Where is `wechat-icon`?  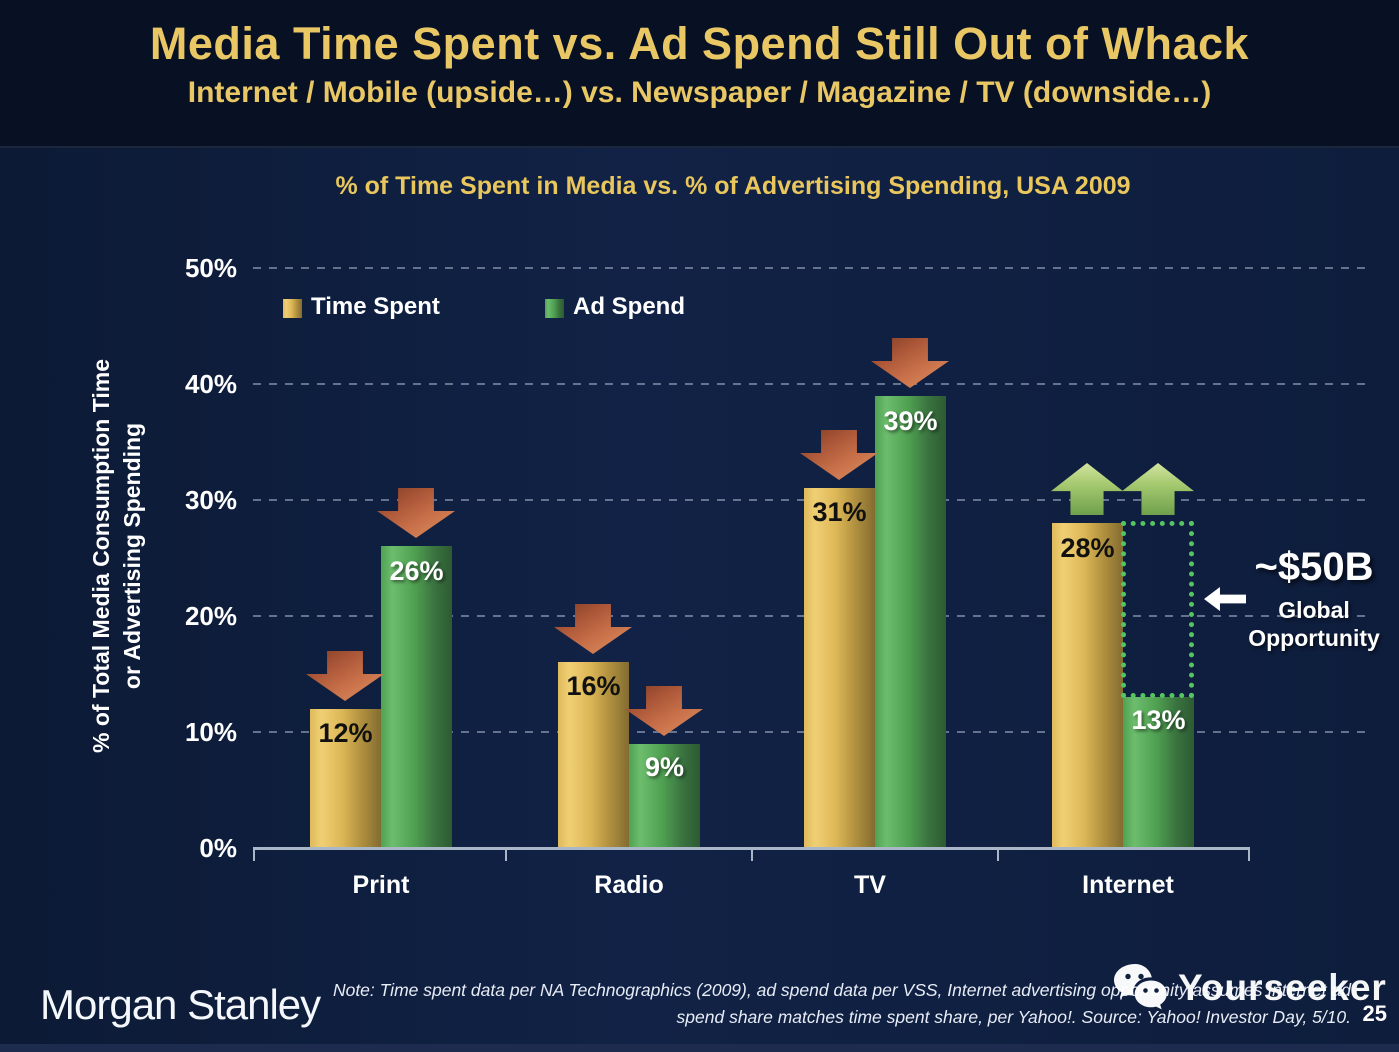
wechat-icon is located at coordinates (1140, 987).